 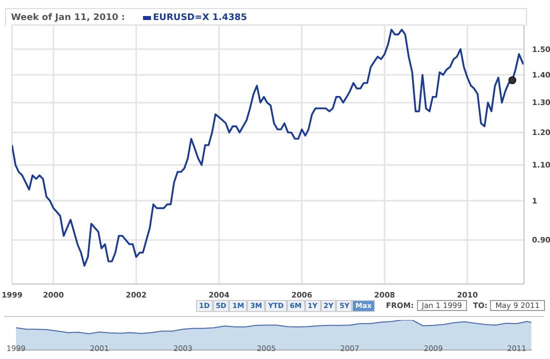 What do you see at coordinates (199, 17) in the screenshot?
I see `legend-label: EURUSD=X 1.4385` at bounding box center [199, 17].